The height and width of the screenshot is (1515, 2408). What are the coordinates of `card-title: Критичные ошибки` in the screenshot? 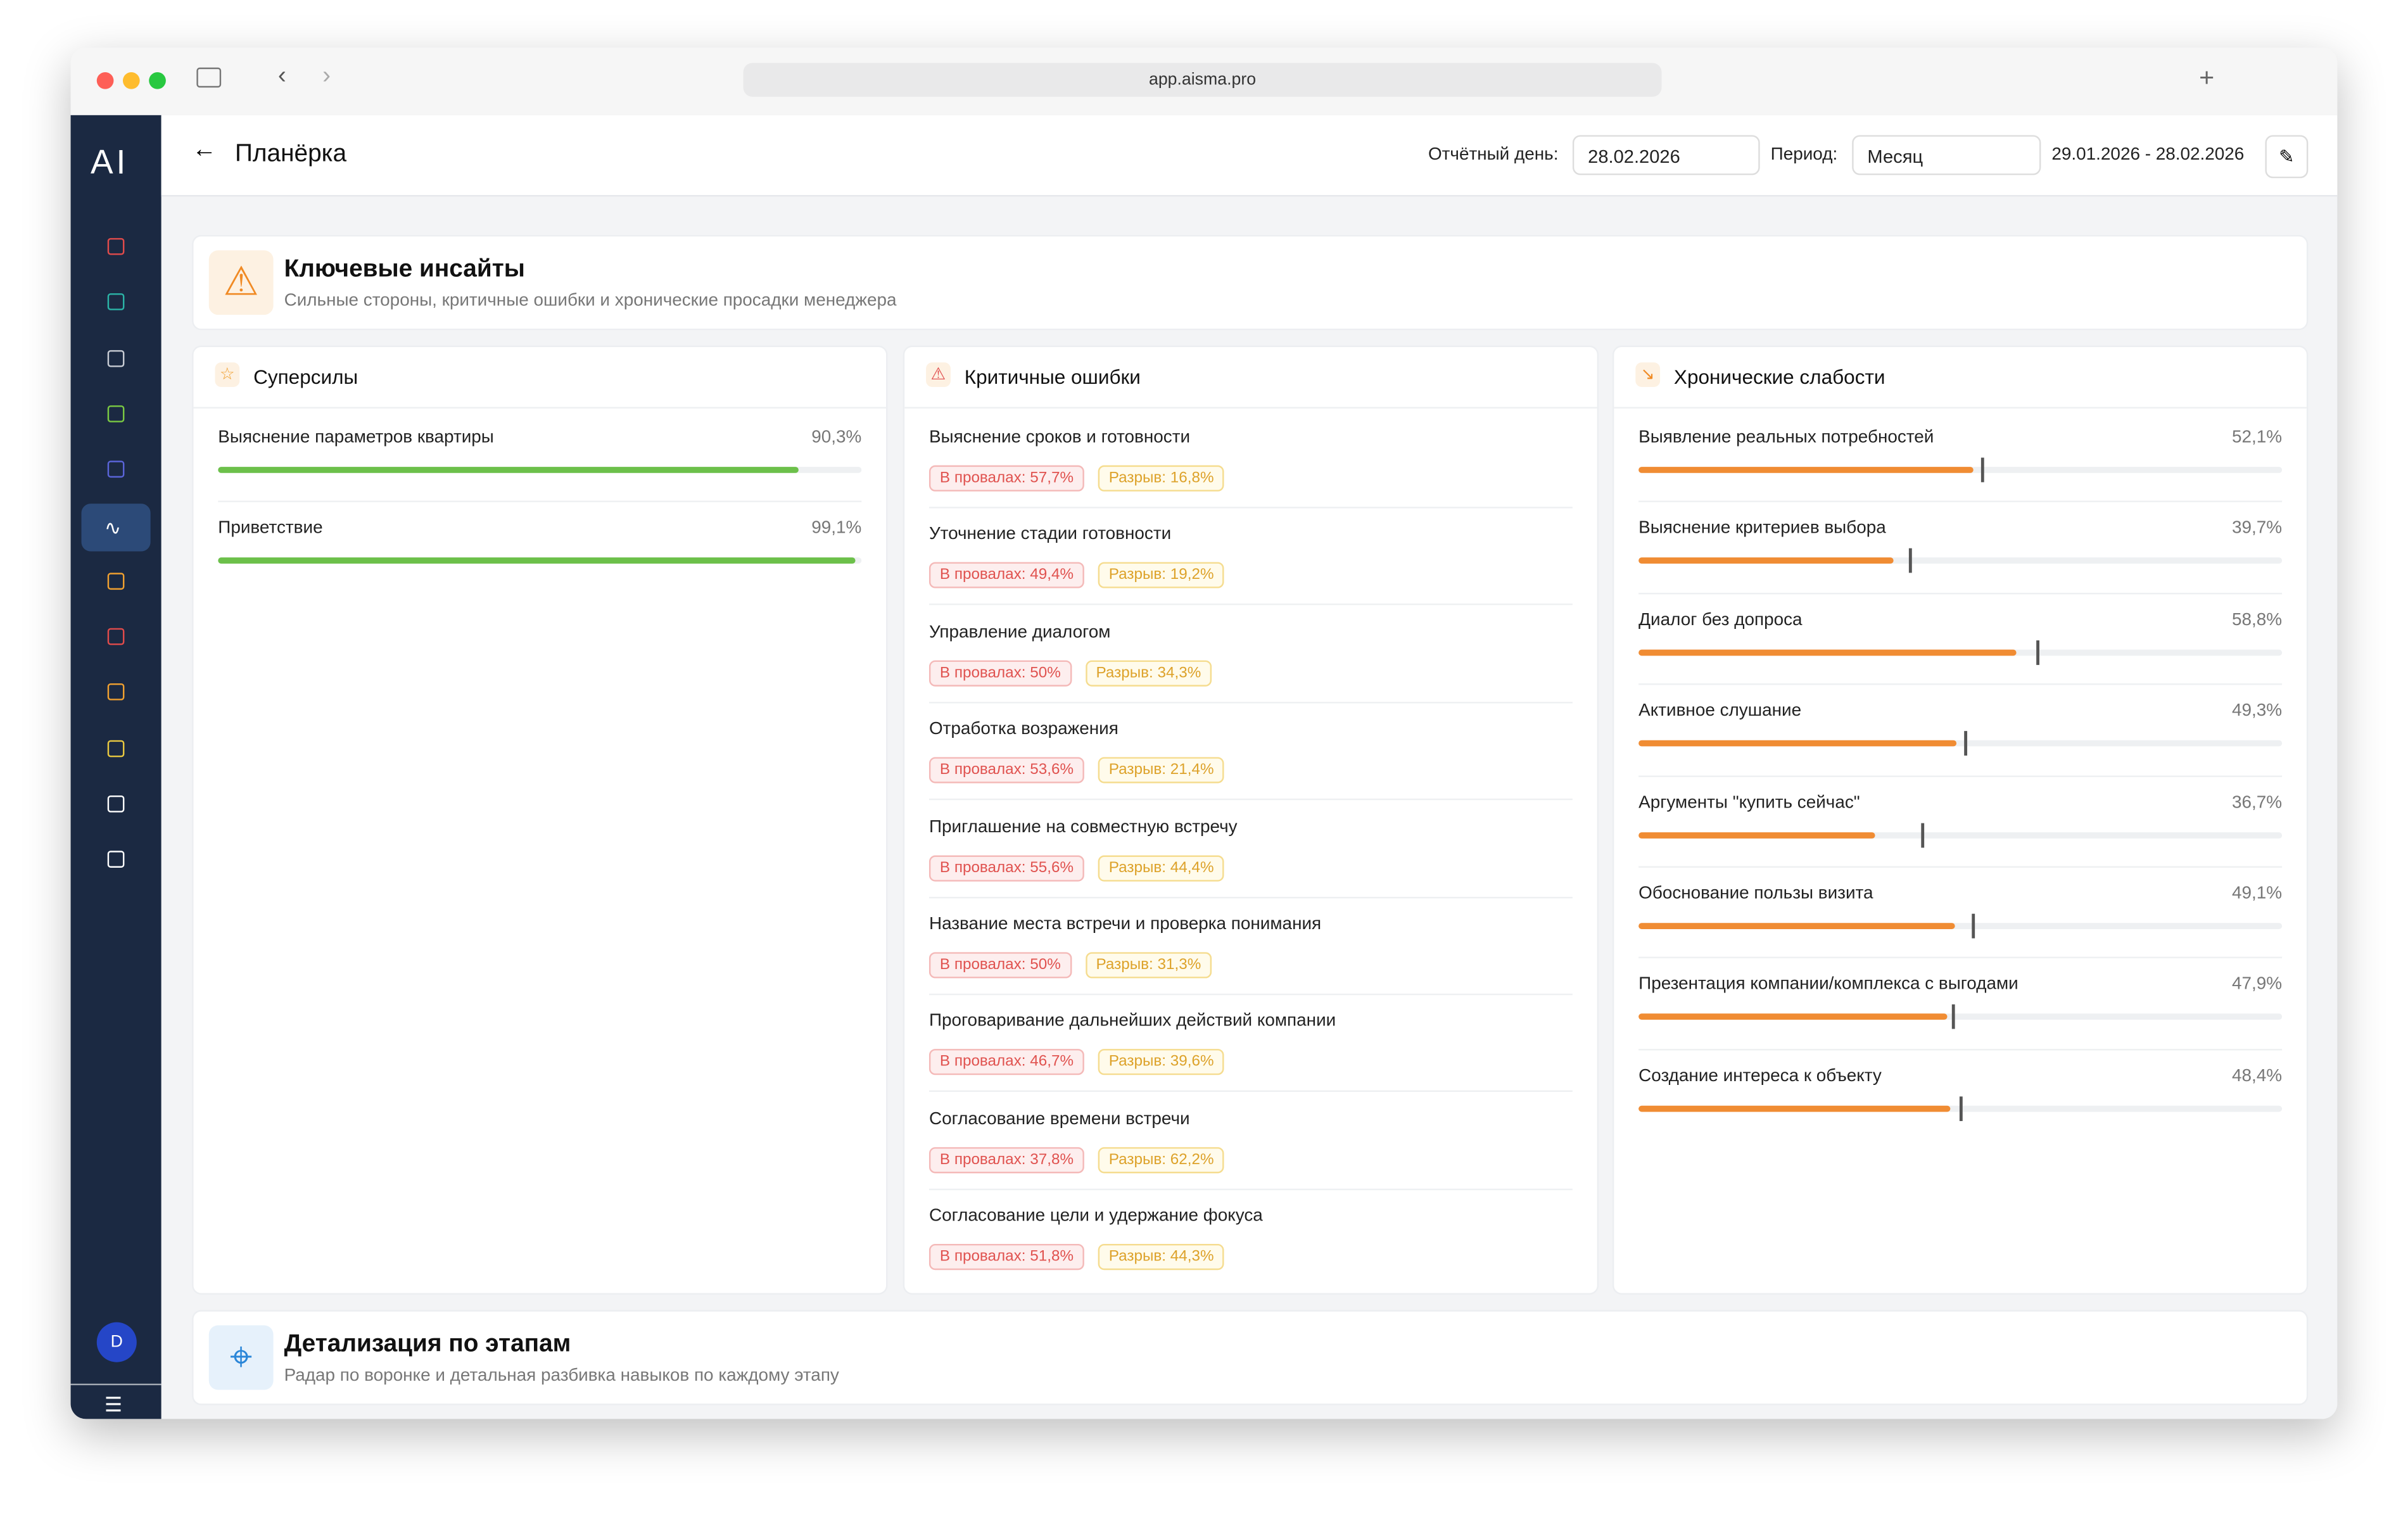 It's located at (1052, 377).